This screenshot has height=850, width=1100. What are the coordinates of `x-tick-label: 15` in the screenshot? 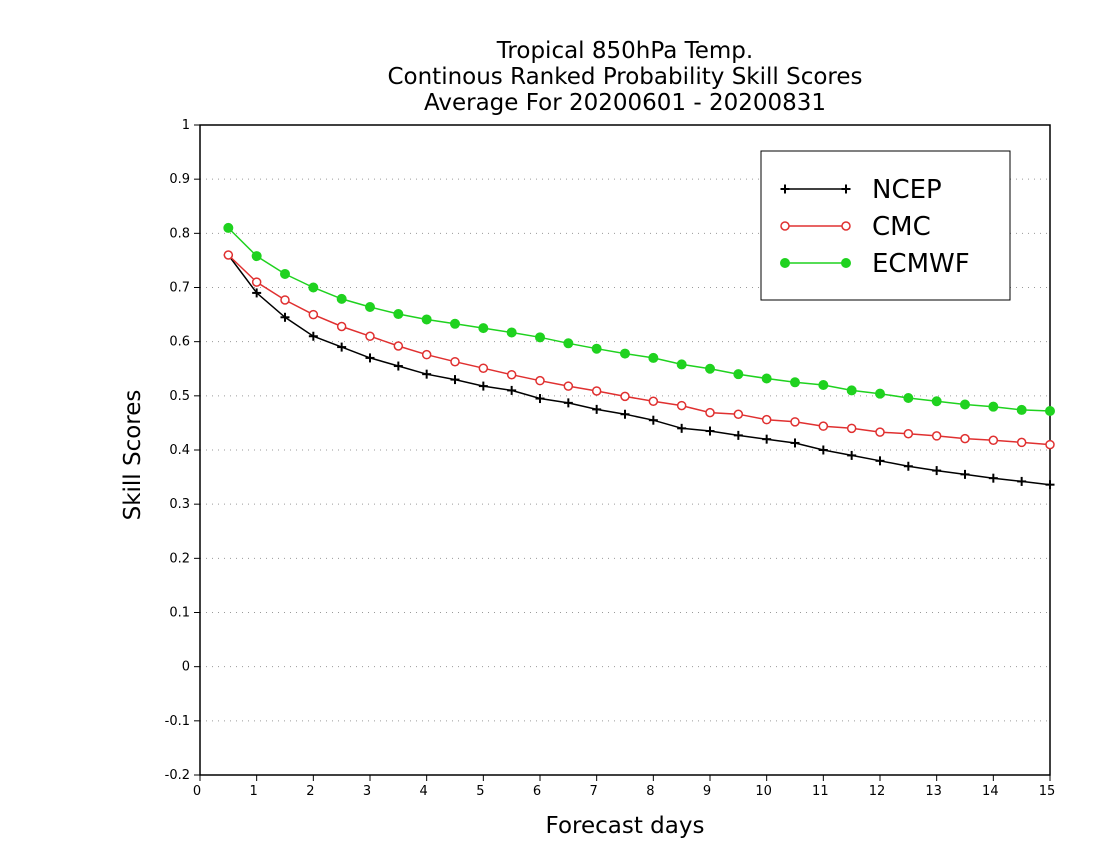 It's located at (1047, 791).